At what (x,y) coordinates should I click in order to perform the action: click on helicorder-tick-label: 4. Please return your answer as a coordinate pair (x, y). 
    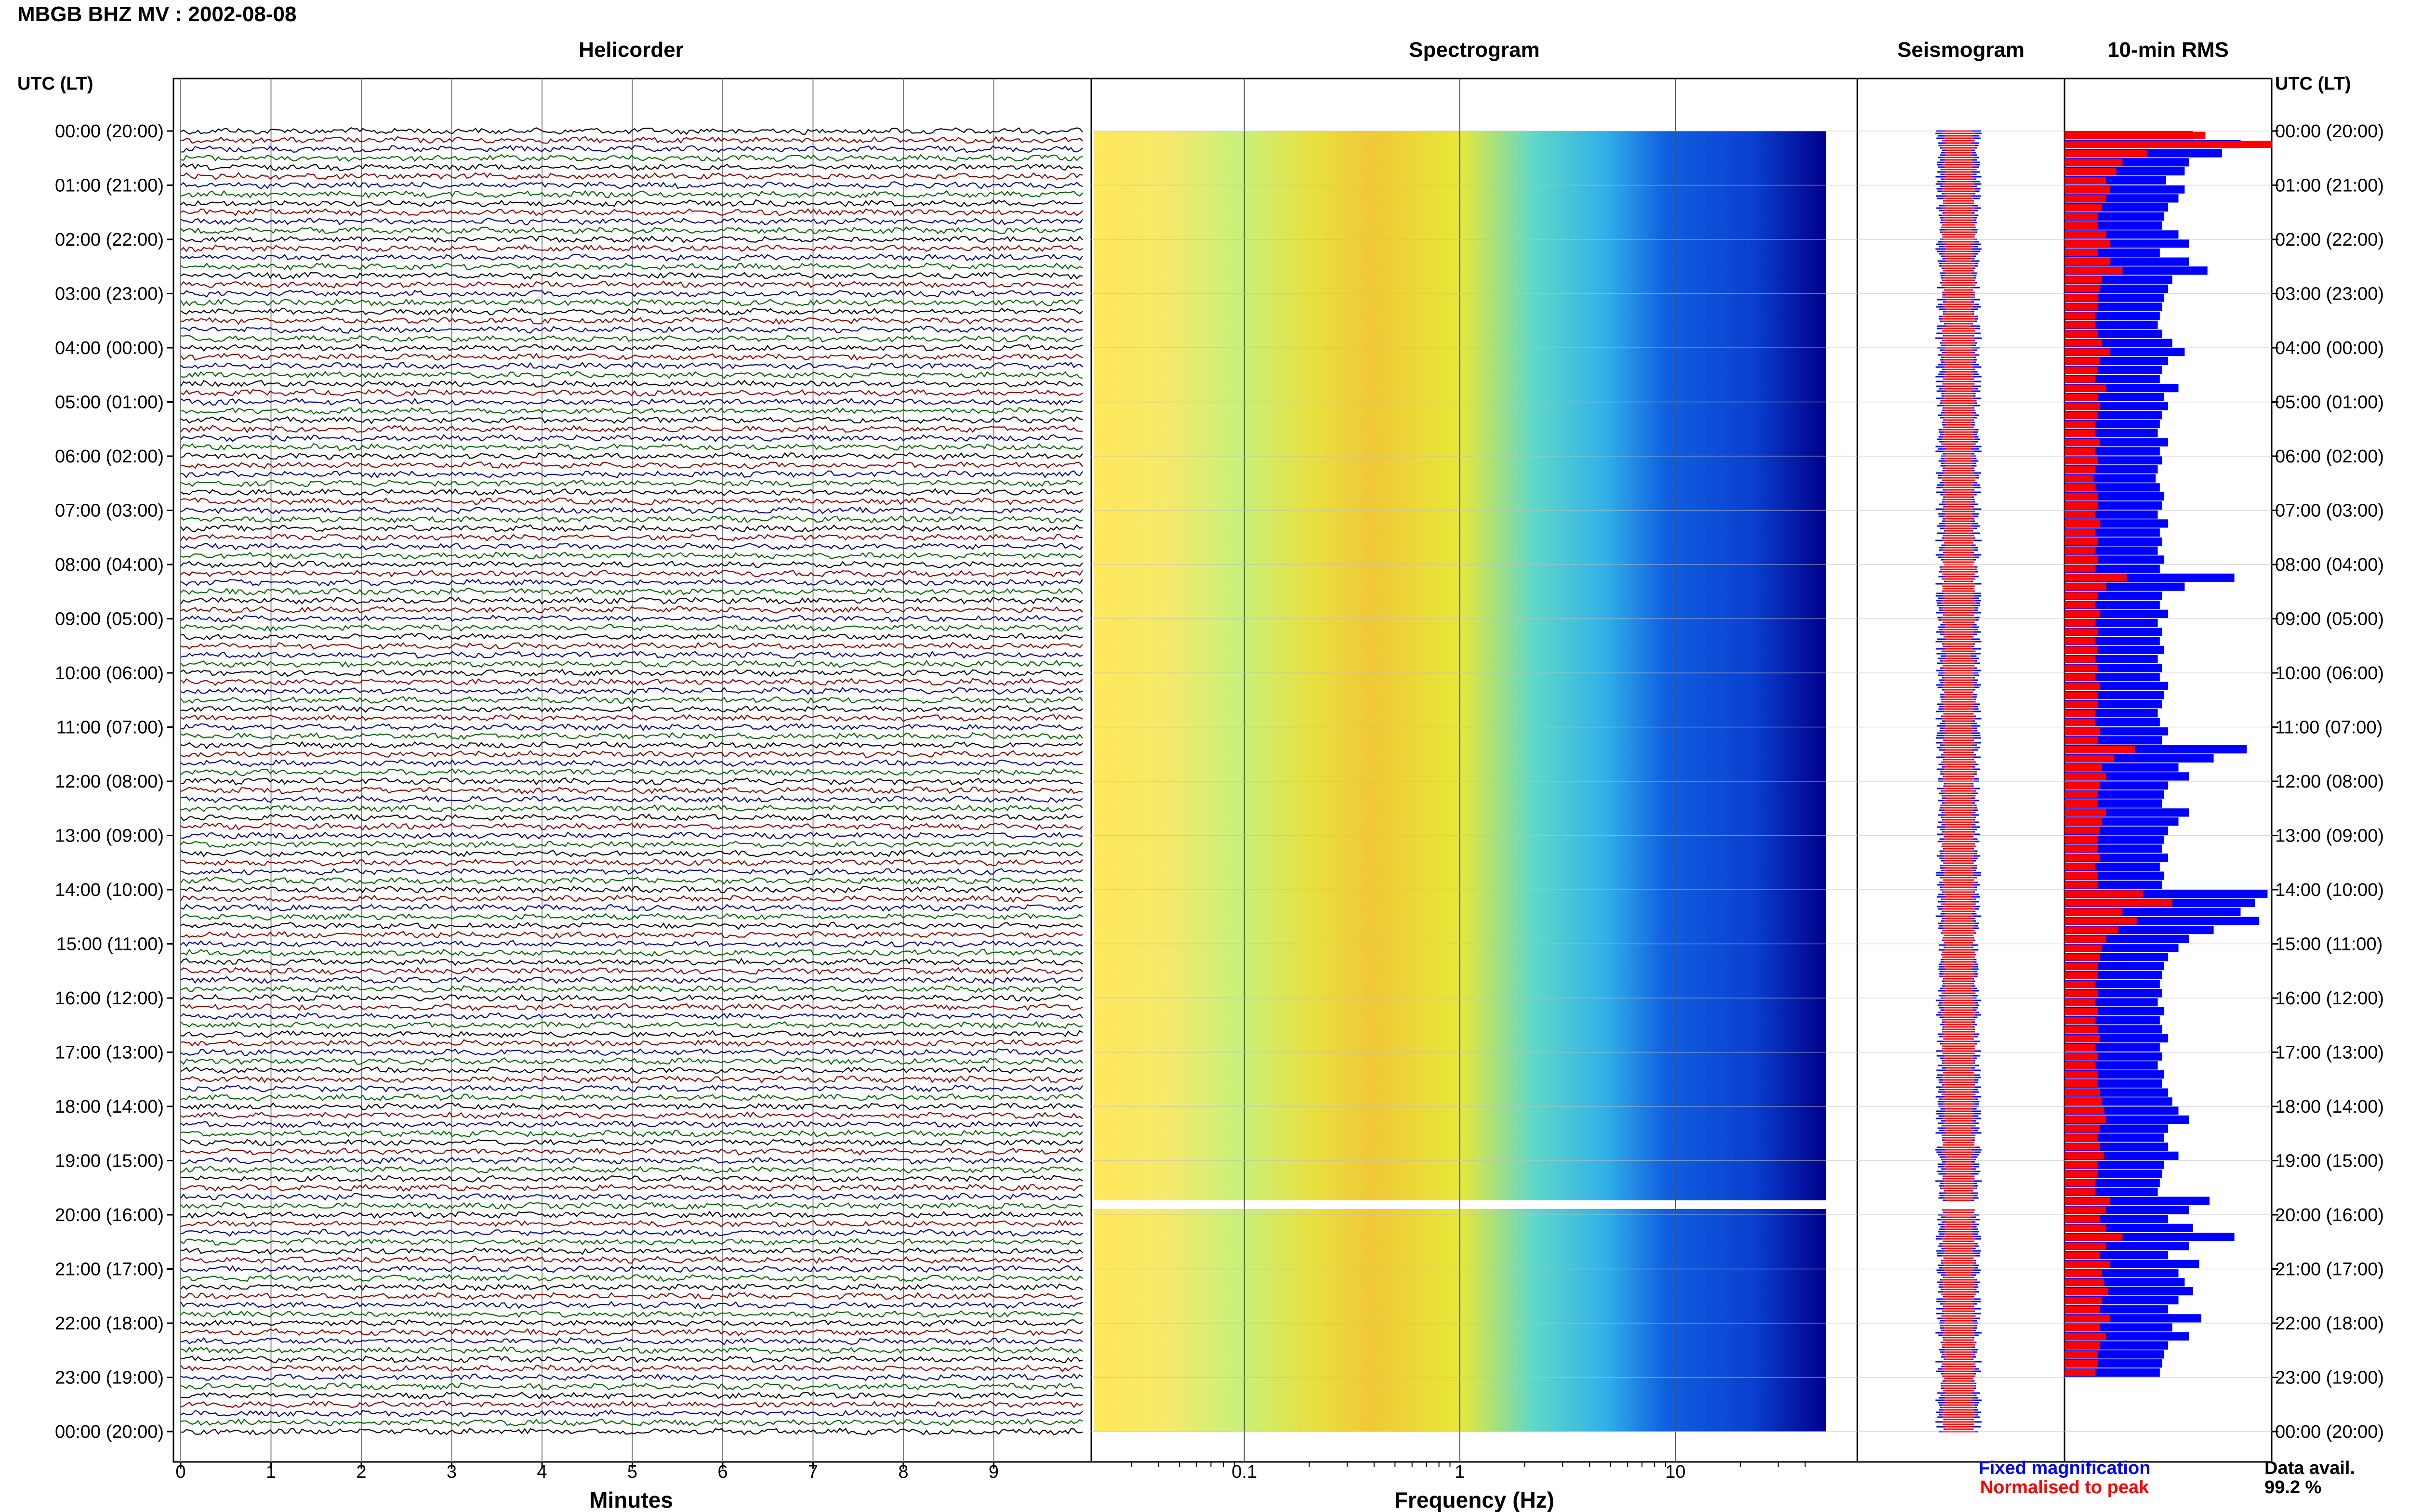
    Looking at the image, I should click on (542, 1472).